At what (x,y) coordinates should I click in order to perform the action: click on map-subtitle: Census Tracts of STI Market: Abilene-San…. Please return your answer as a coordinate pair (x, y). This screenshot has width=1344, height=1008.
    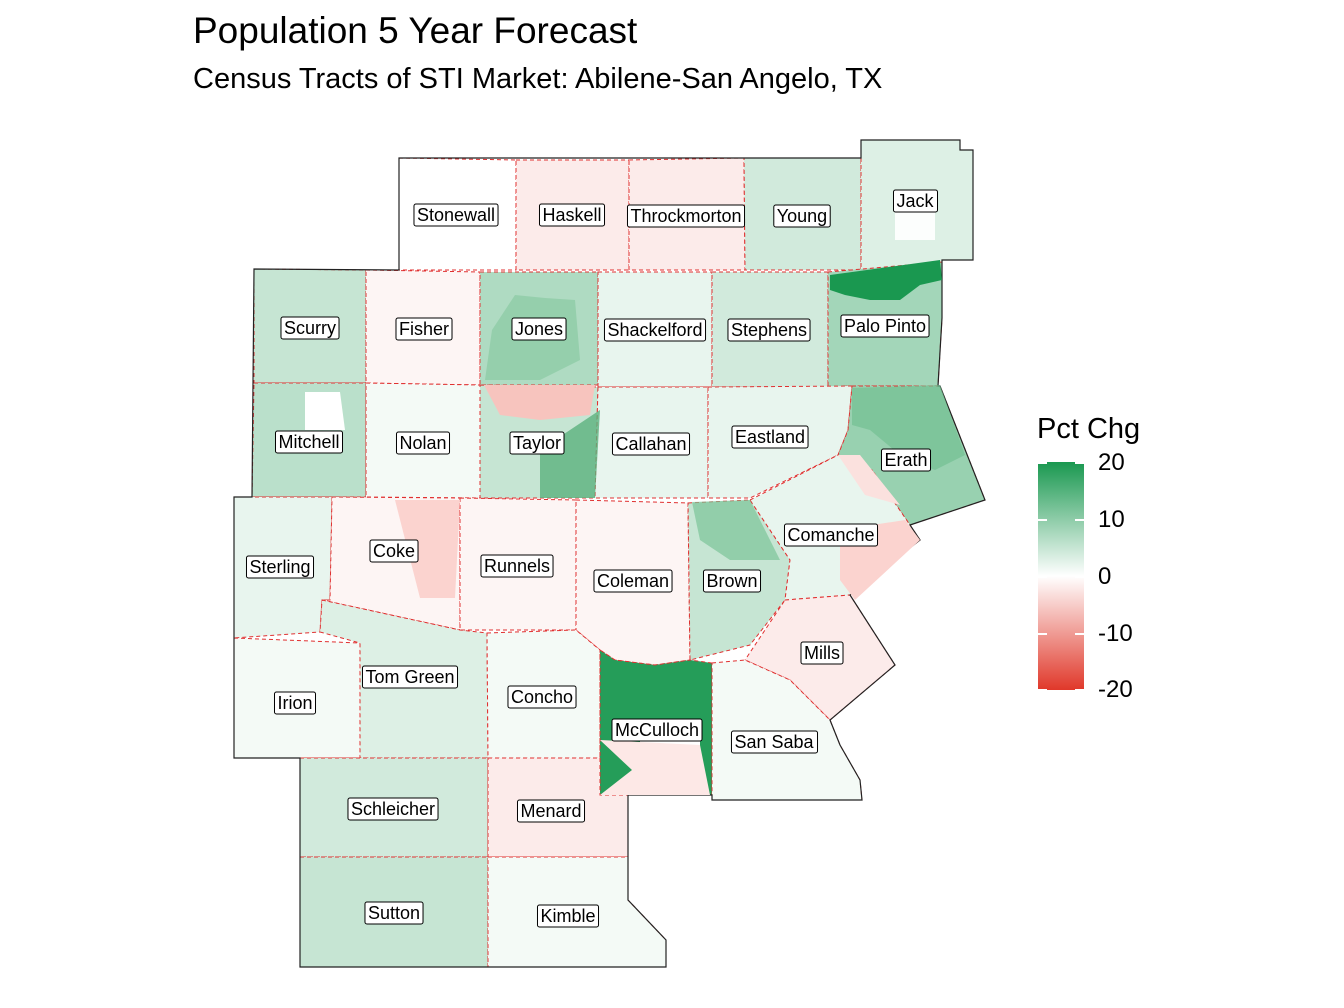
    Looking at the image, I should click on (538, 79).